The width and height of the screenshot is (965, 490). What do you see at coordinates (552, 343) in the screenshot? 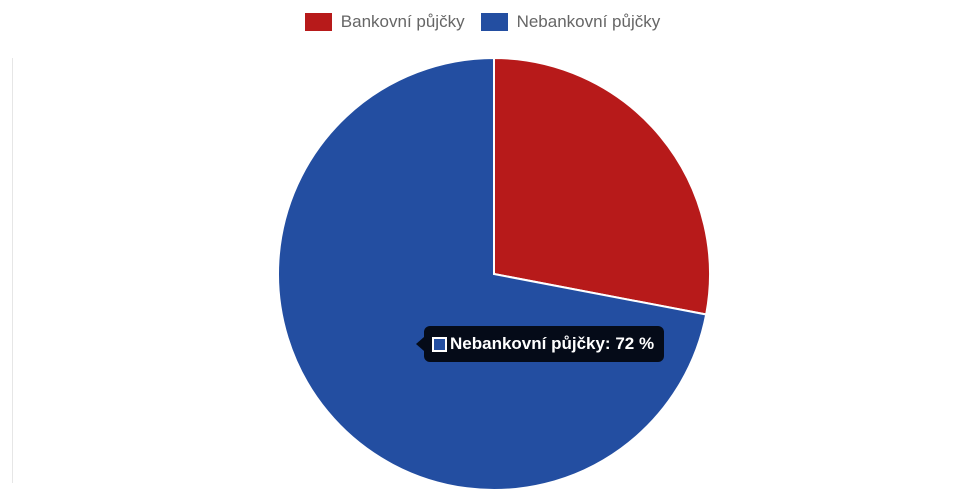
I see `tooltip-text: Nebankovní půjčky: 72 %` at bounding box center [552, 343].